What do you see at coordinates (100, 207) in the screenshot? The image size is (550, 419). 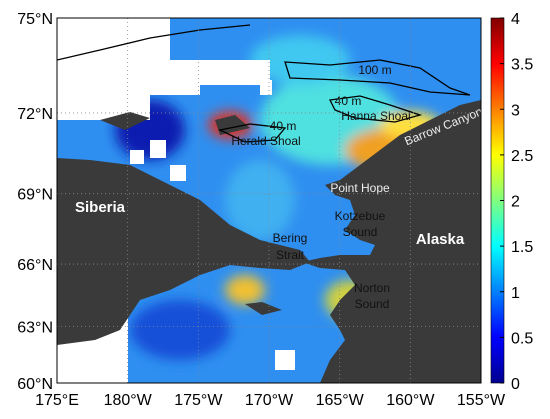 I see `place-label: Siberia` at bounding box center [100, 207].